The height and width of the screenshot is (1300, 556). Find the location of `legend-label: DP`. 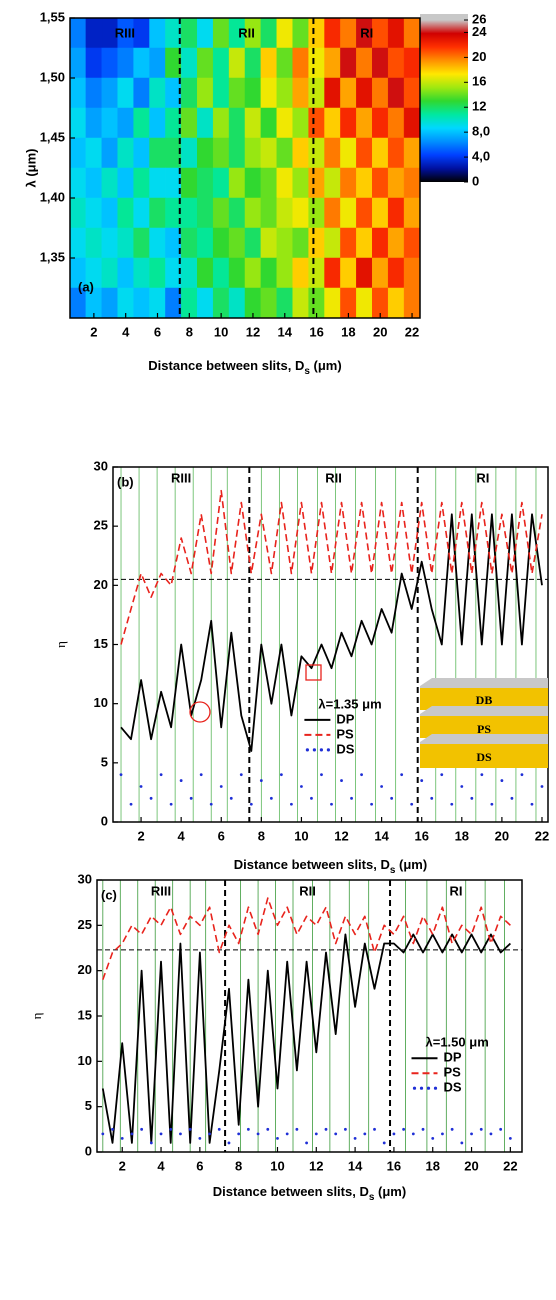

legend-label: DP is located at coordinates (345, 718).